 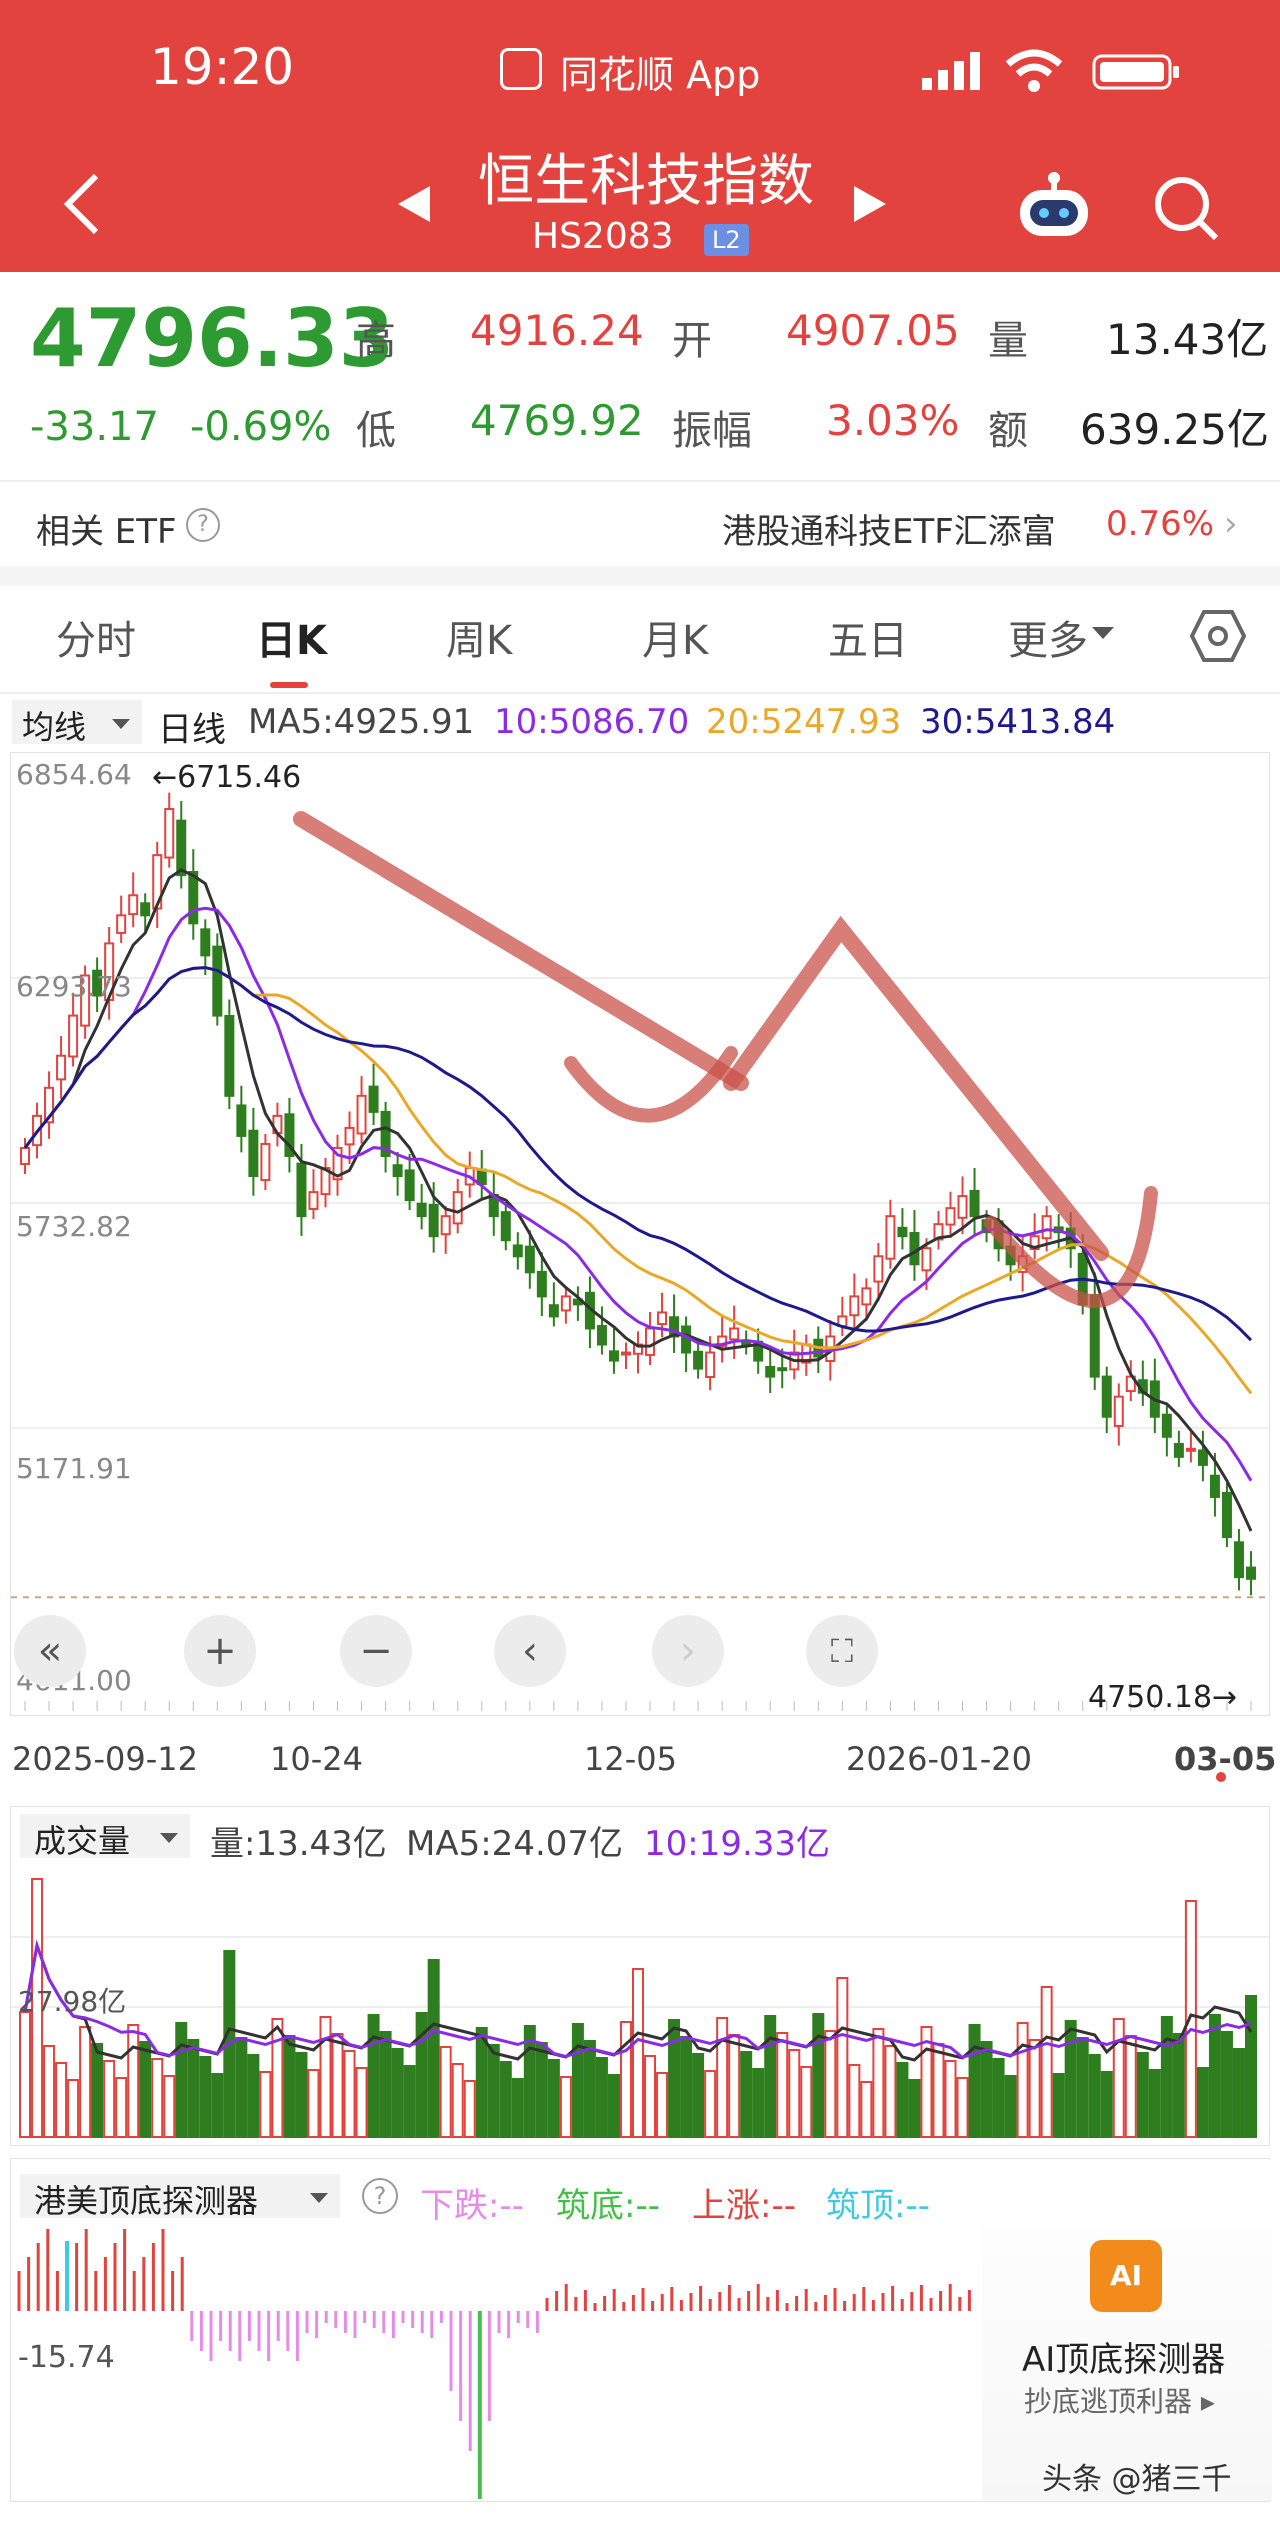 I want to click on chevron-right-icon: ›, so click(x=1231, y=524).